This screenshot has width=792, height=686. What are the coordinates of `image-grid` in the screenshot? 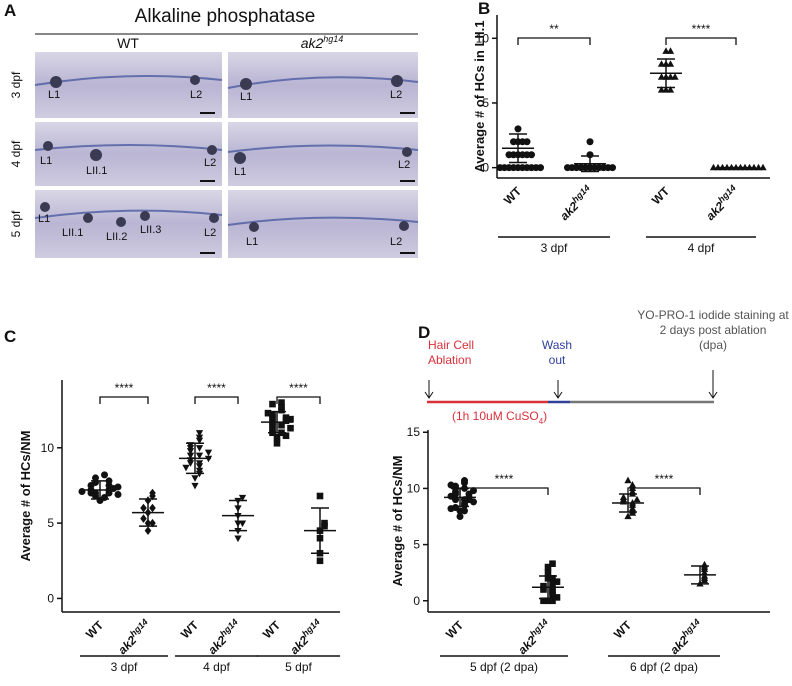 It's located at (226, 155).